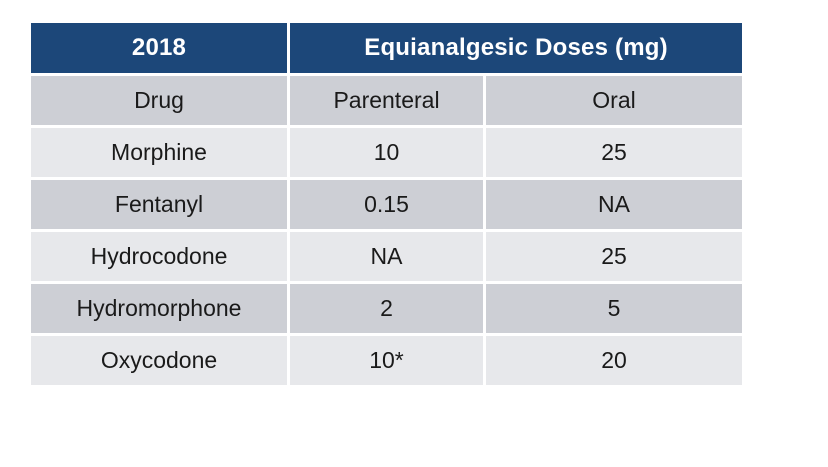  I want to click on drug-name-cell: Hydromorphone, so click(159, 308).